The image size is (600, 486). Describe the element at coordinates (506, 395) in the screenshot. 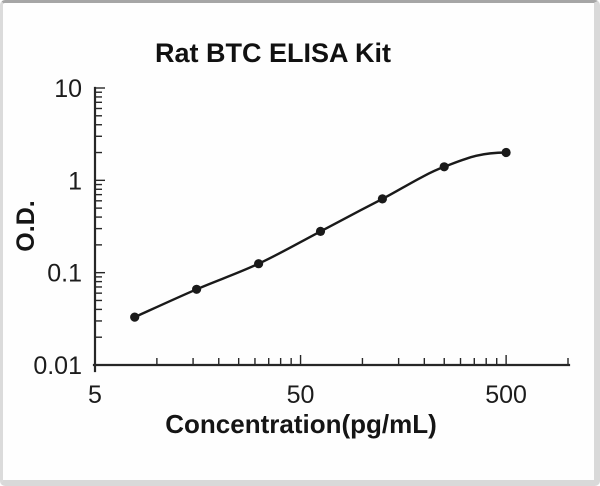

I see `x-tick-label: 500` at that location.